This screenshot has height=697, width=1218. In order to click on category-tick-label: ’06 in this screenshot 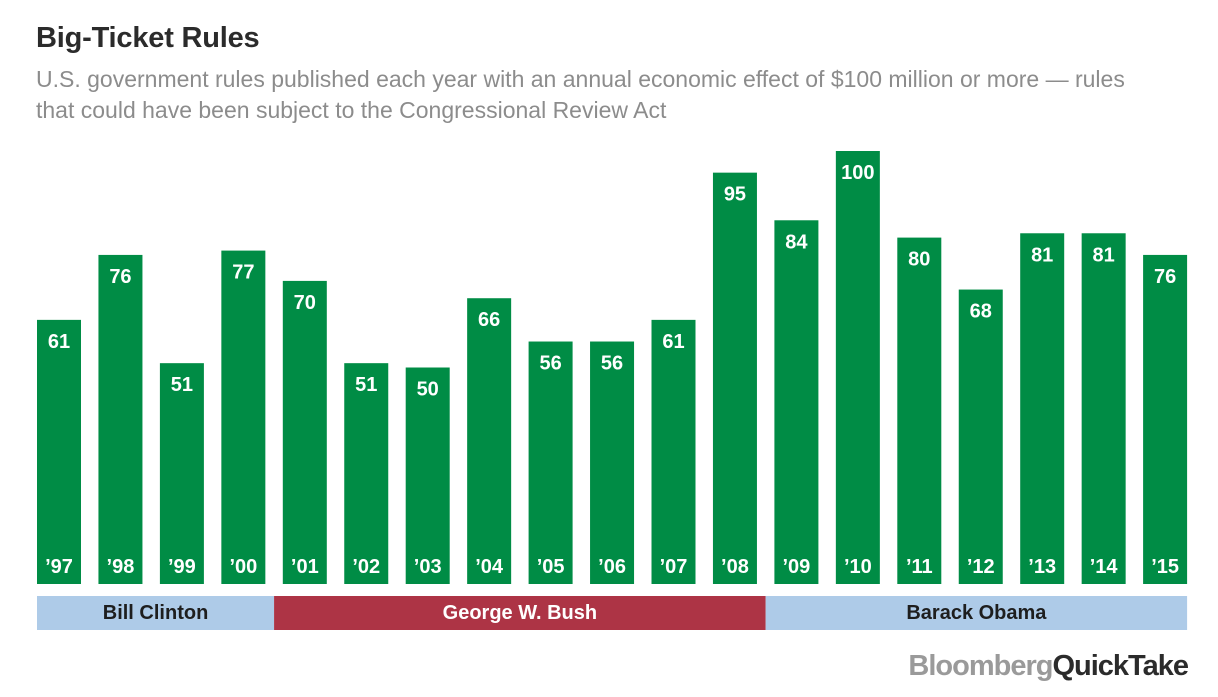, I will do `click(612, 567)`.